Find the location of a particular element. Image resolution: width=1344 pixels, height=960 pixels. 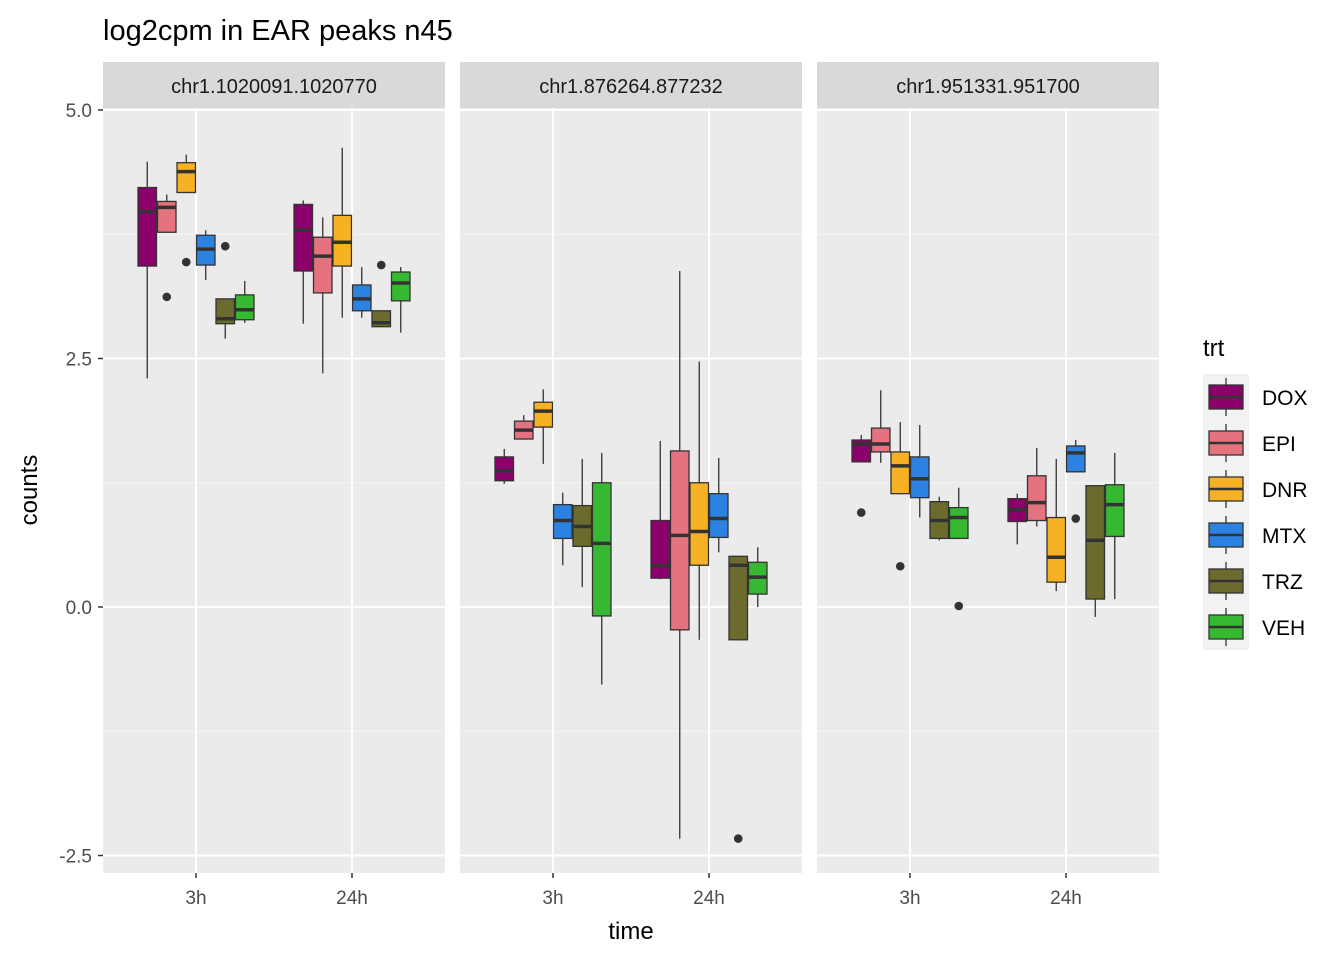

y-tick-label: 0.0 is located at coordinates (79, 608).